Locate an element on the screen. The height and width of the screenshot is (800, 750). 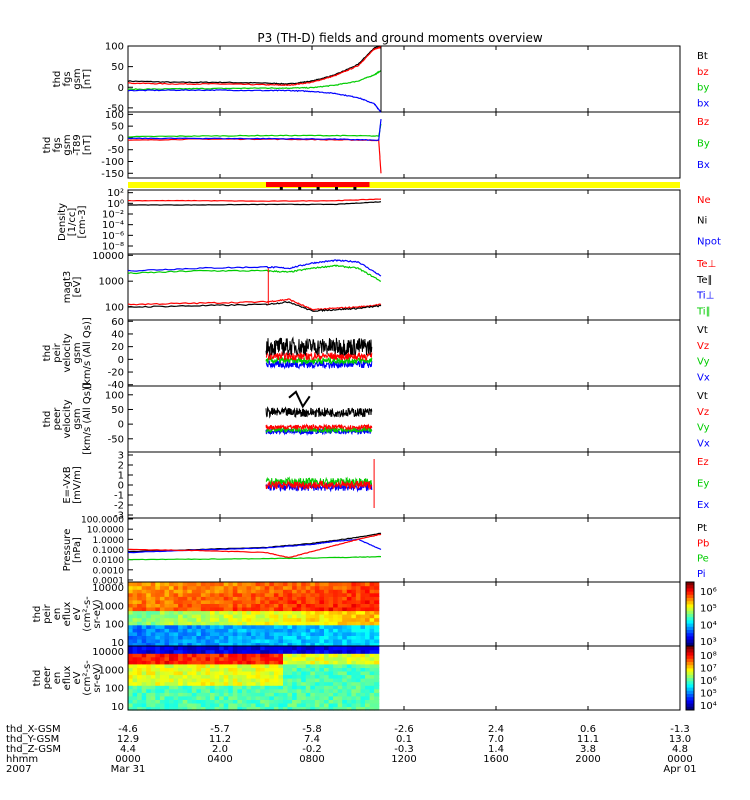
legend-peir_vel-Vt: Vt is located at coordinates (702, 330).